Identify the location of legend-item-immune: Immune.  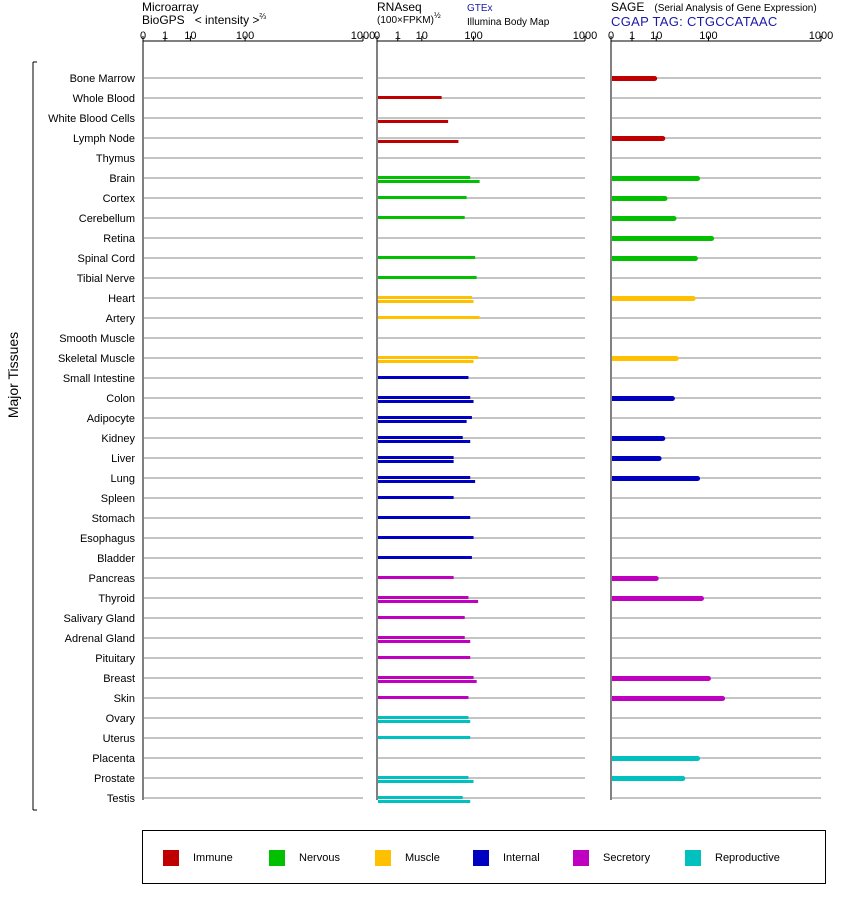
(198, 858).